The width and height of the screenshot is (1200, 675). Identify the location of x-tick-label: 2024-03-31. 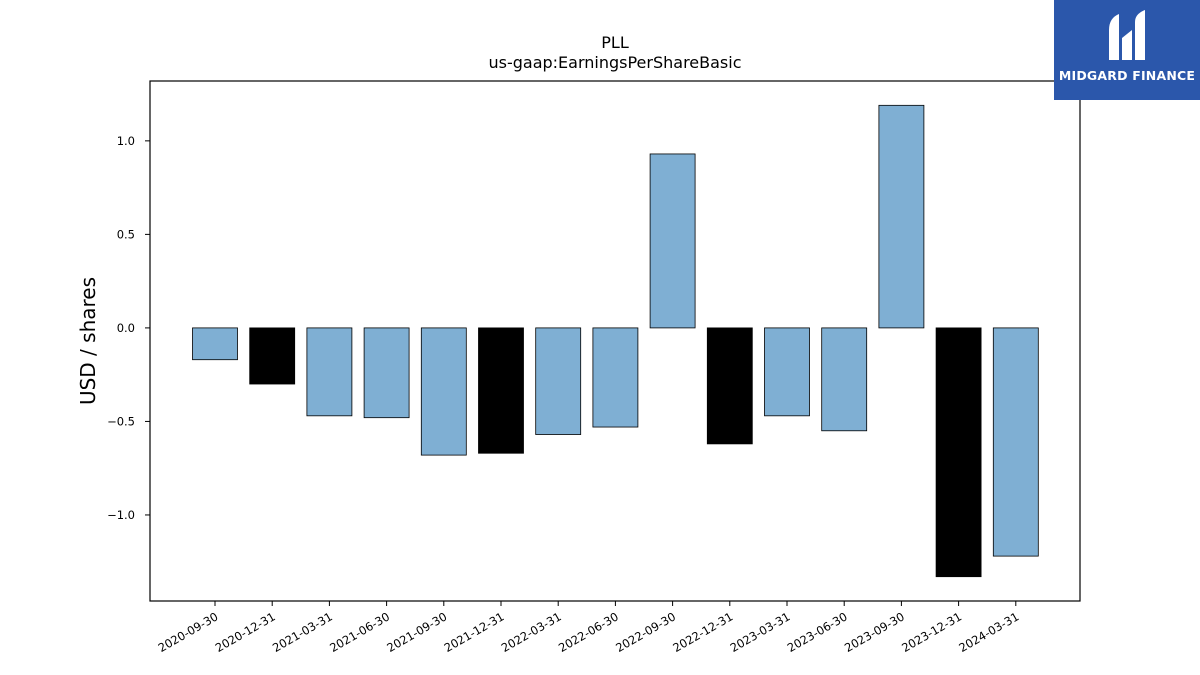
(988, 632).